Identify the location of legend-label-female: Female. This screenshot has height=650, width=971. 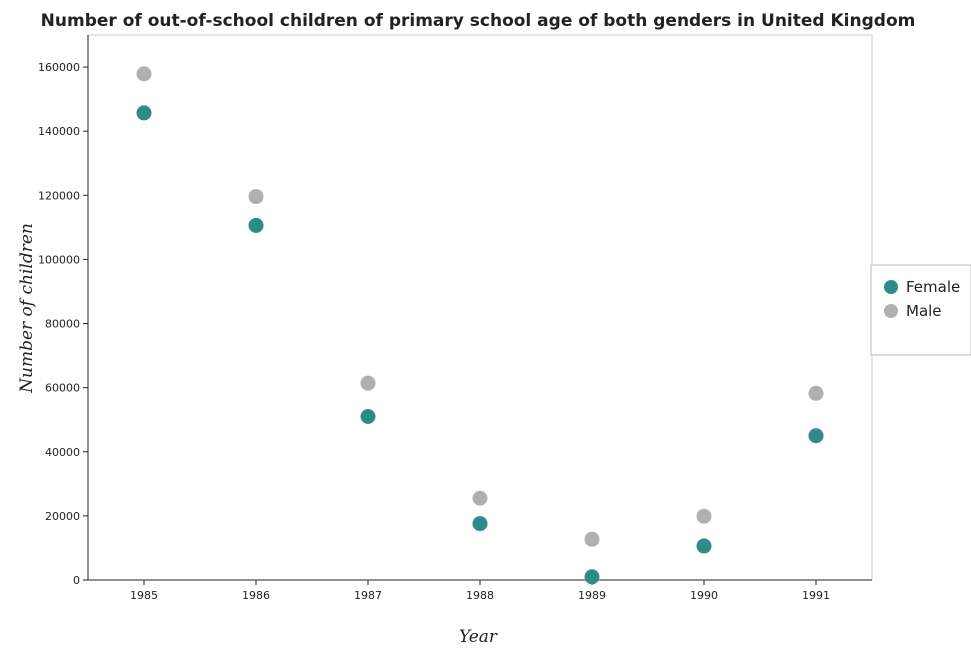
(933, 287).